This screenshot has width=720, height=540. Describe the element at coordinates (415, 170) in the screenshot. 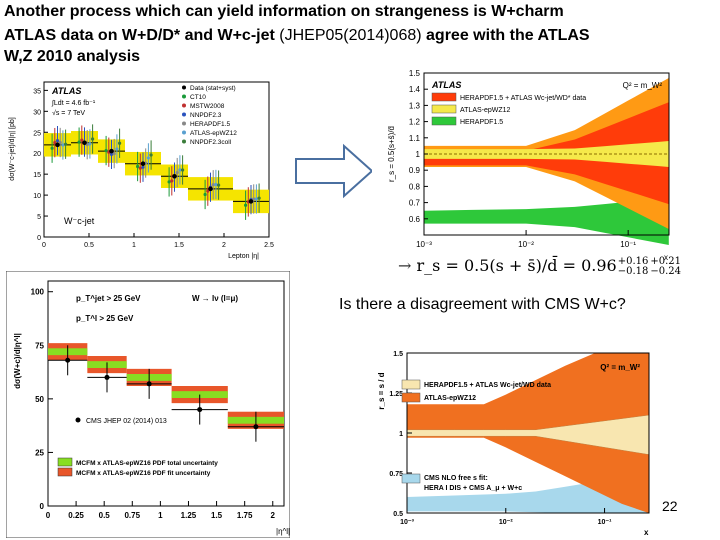

I see `y-tick-label: 0.9` at that location.